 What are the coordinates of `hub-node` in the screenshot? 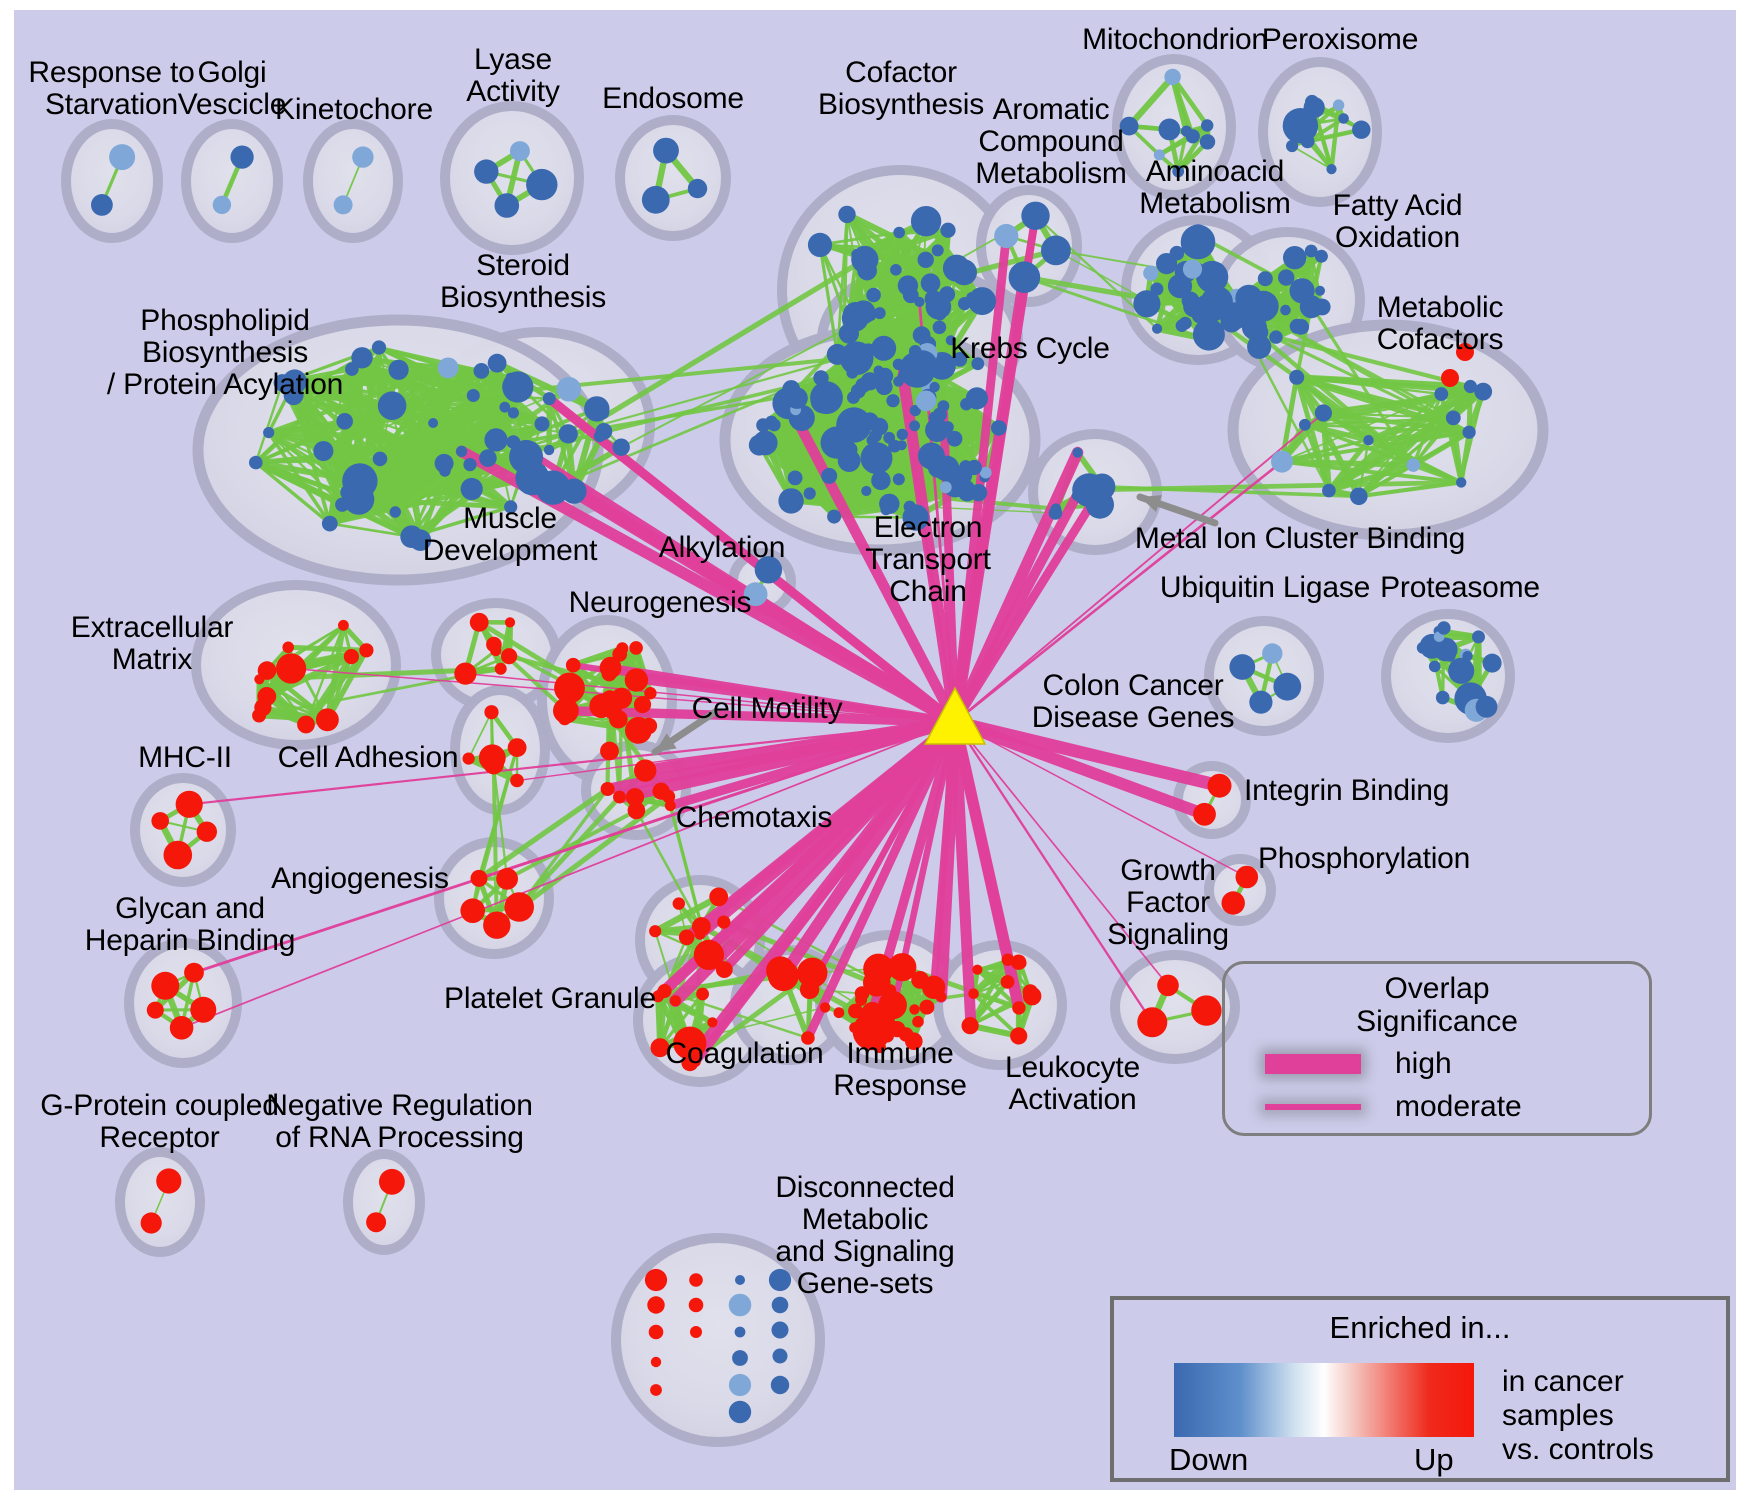 It's located at (955, 715).